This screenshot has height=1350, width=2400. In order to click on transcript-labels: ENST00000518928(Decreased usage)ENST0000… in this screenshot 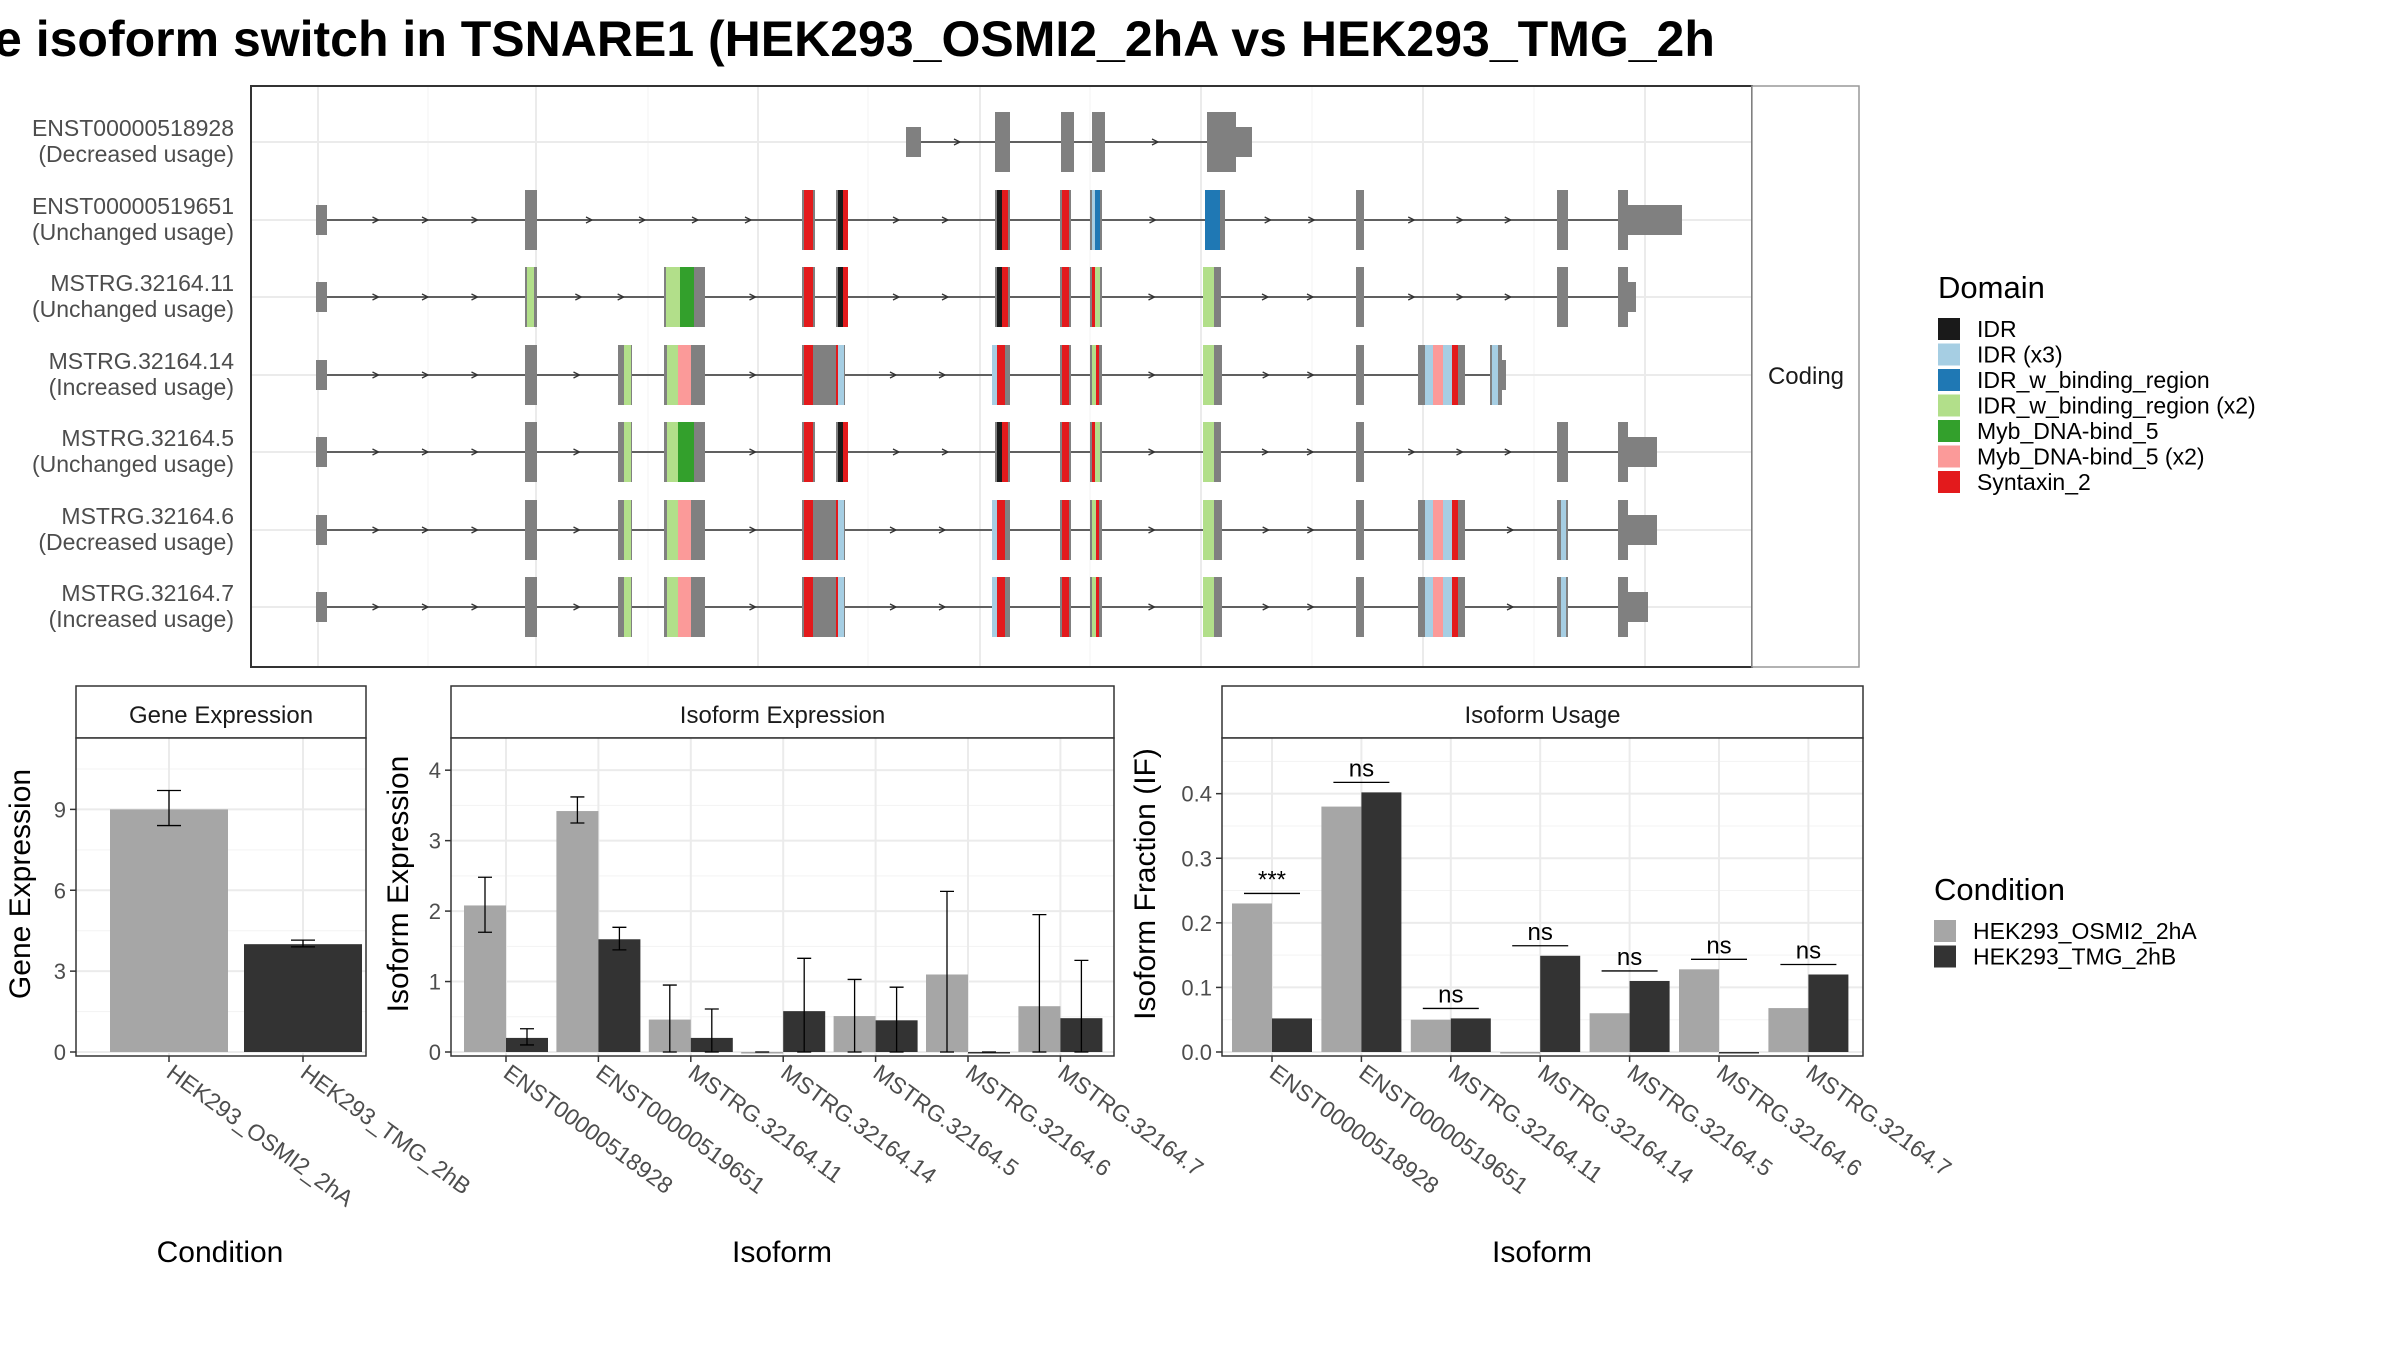, I will do `click(133, 373)`.